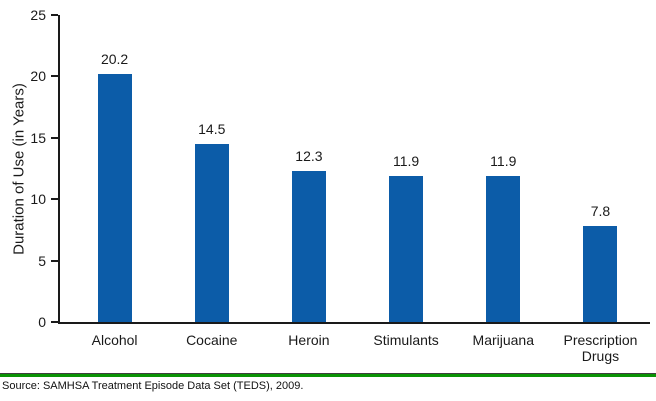 The image size is (656, 401). What do you see at coordinates (114, 340) in the screenshot?
I see `category-label: Alcohol` at bounding box center [114, 340].